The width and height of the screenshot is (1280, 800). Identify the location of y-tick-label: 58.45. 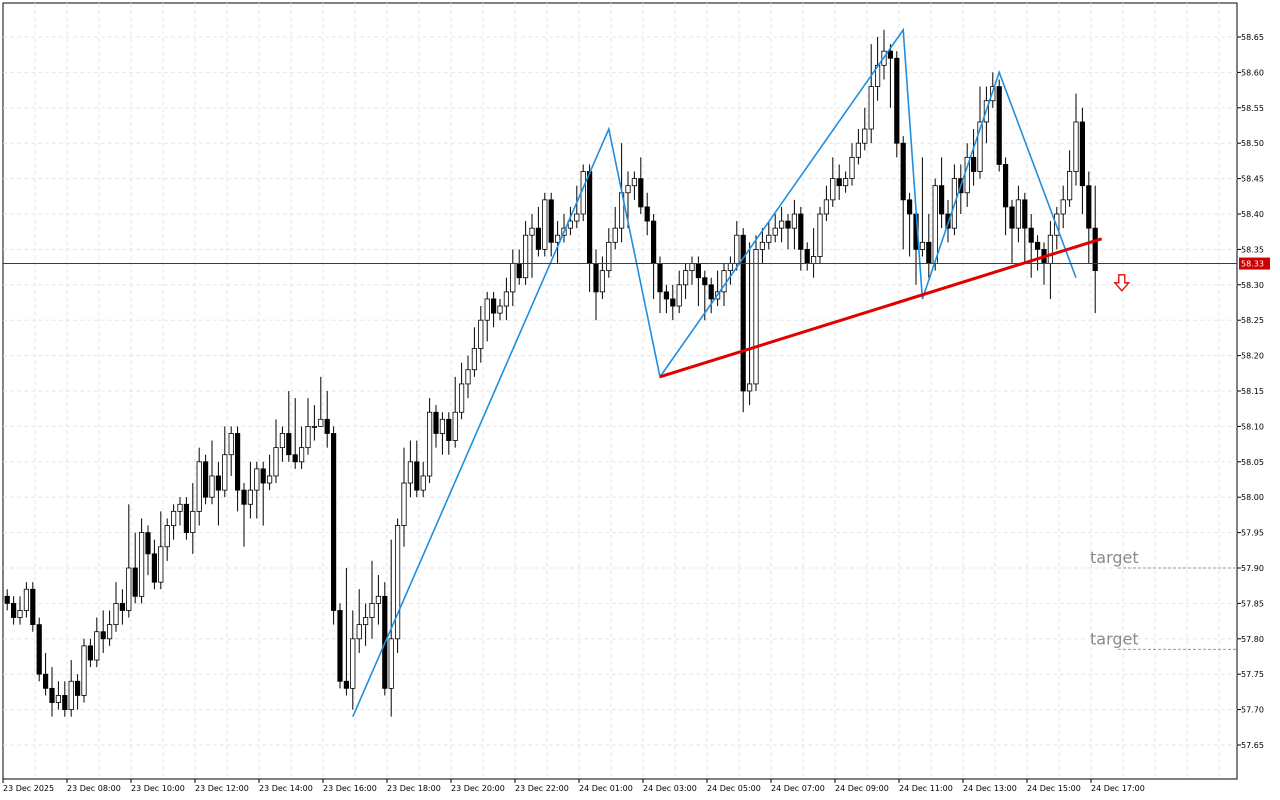
(1252, 179).